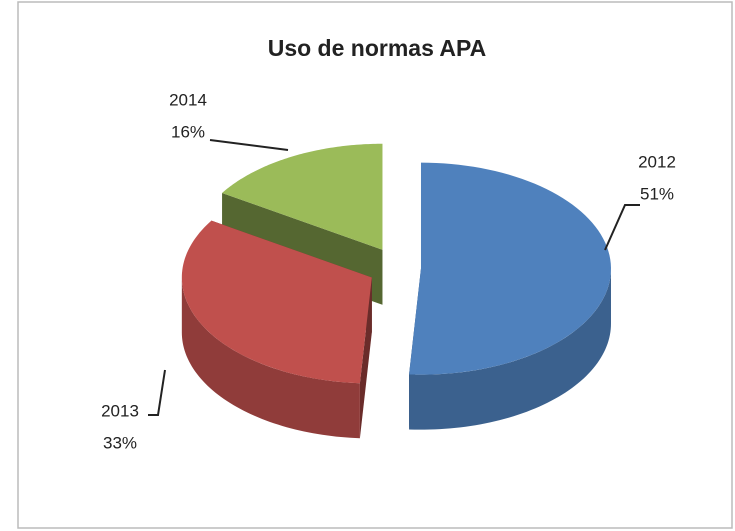 The height and width of the screenshot is (531, 735). What do you see at coordinates (377, 48) in the screenshot?
I see `chart-title: Uso de normas APA` at bounding box center [377, 48].